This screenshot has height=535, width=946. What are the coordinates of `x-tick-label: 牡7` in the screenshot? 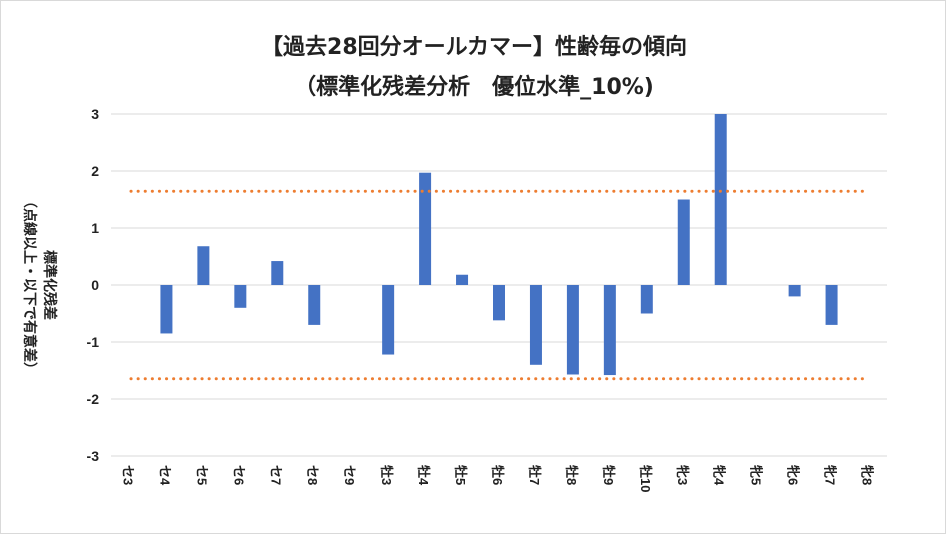 It's located at (534, 475).